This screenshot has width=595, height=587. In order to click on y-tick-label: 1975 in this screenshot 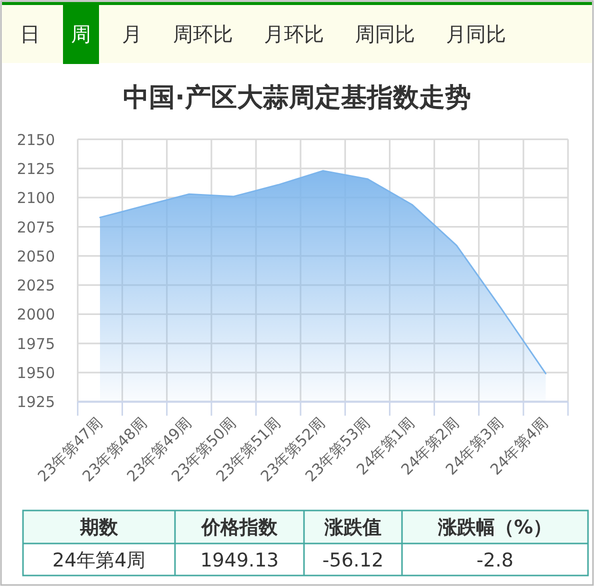, I will do `click(35, 343)`.